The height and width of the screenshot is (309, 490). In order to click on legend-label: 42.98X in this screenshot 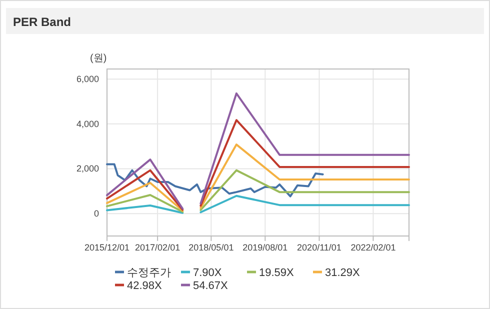, I will do `click(145, 286)`.